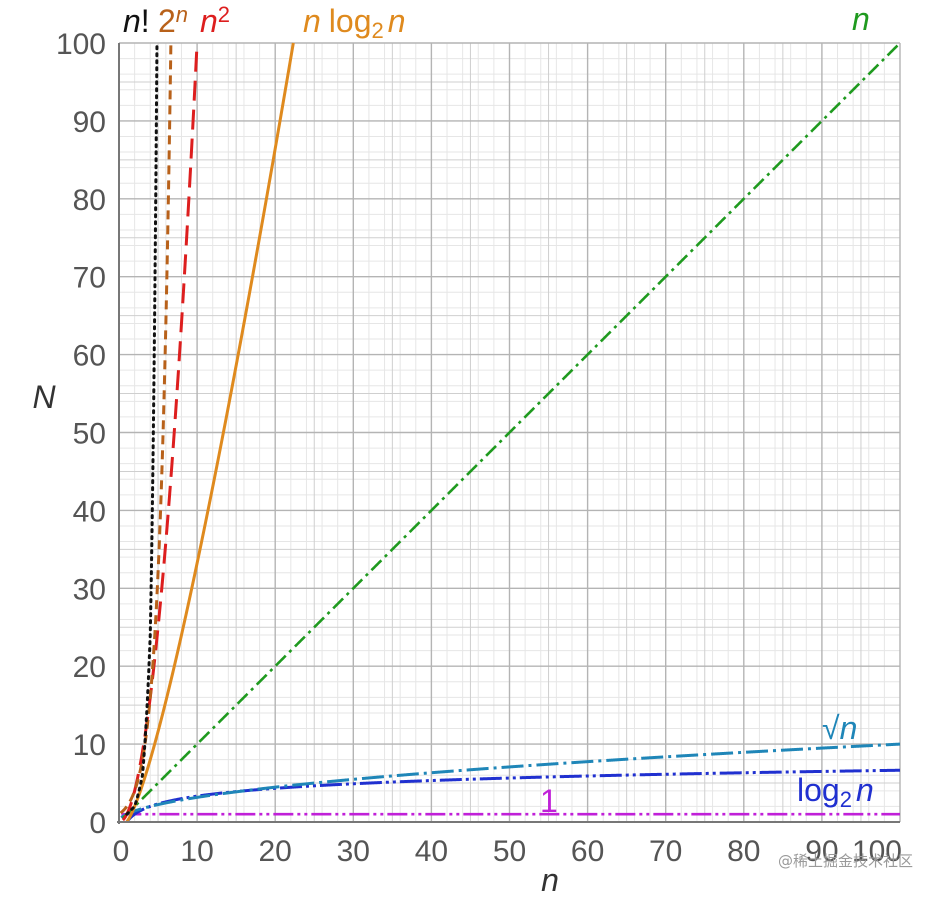 The width and height of the screenshot is (938, 897). Describe the element at coordinates (173, 20) in the screenshot. I see `label-exp2: 2n` at that location.